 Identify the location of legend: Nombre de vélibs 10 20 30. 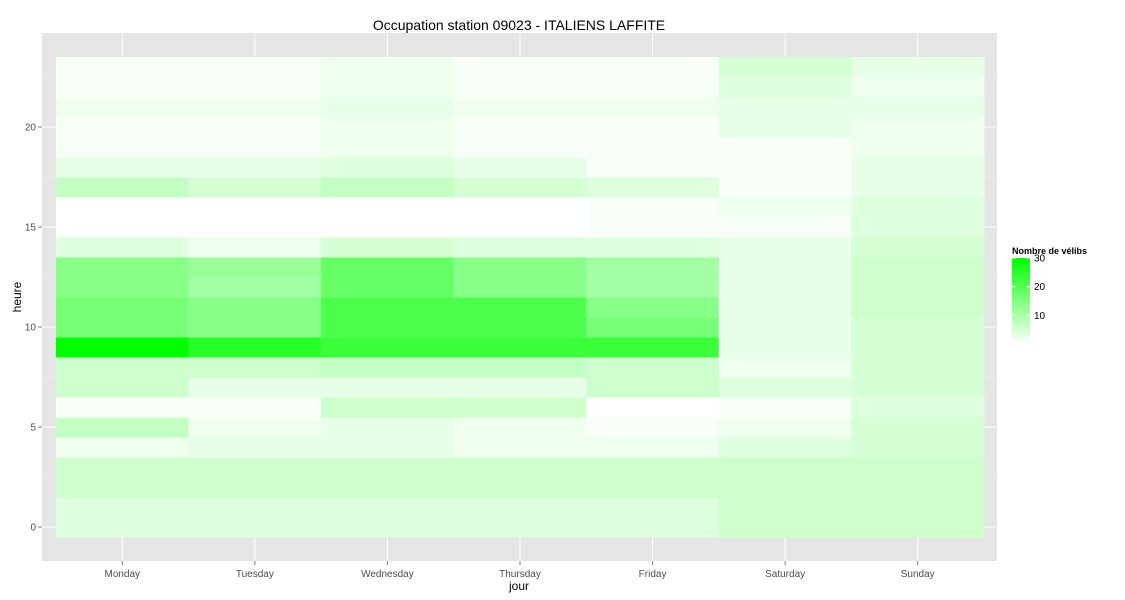
(1049, 295).